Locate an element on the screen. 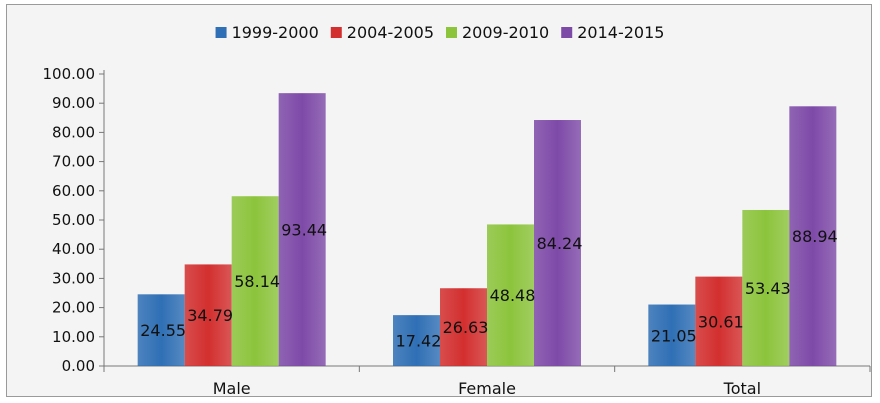  bar-2004-2005-Male is located at coordinates (208, 315).